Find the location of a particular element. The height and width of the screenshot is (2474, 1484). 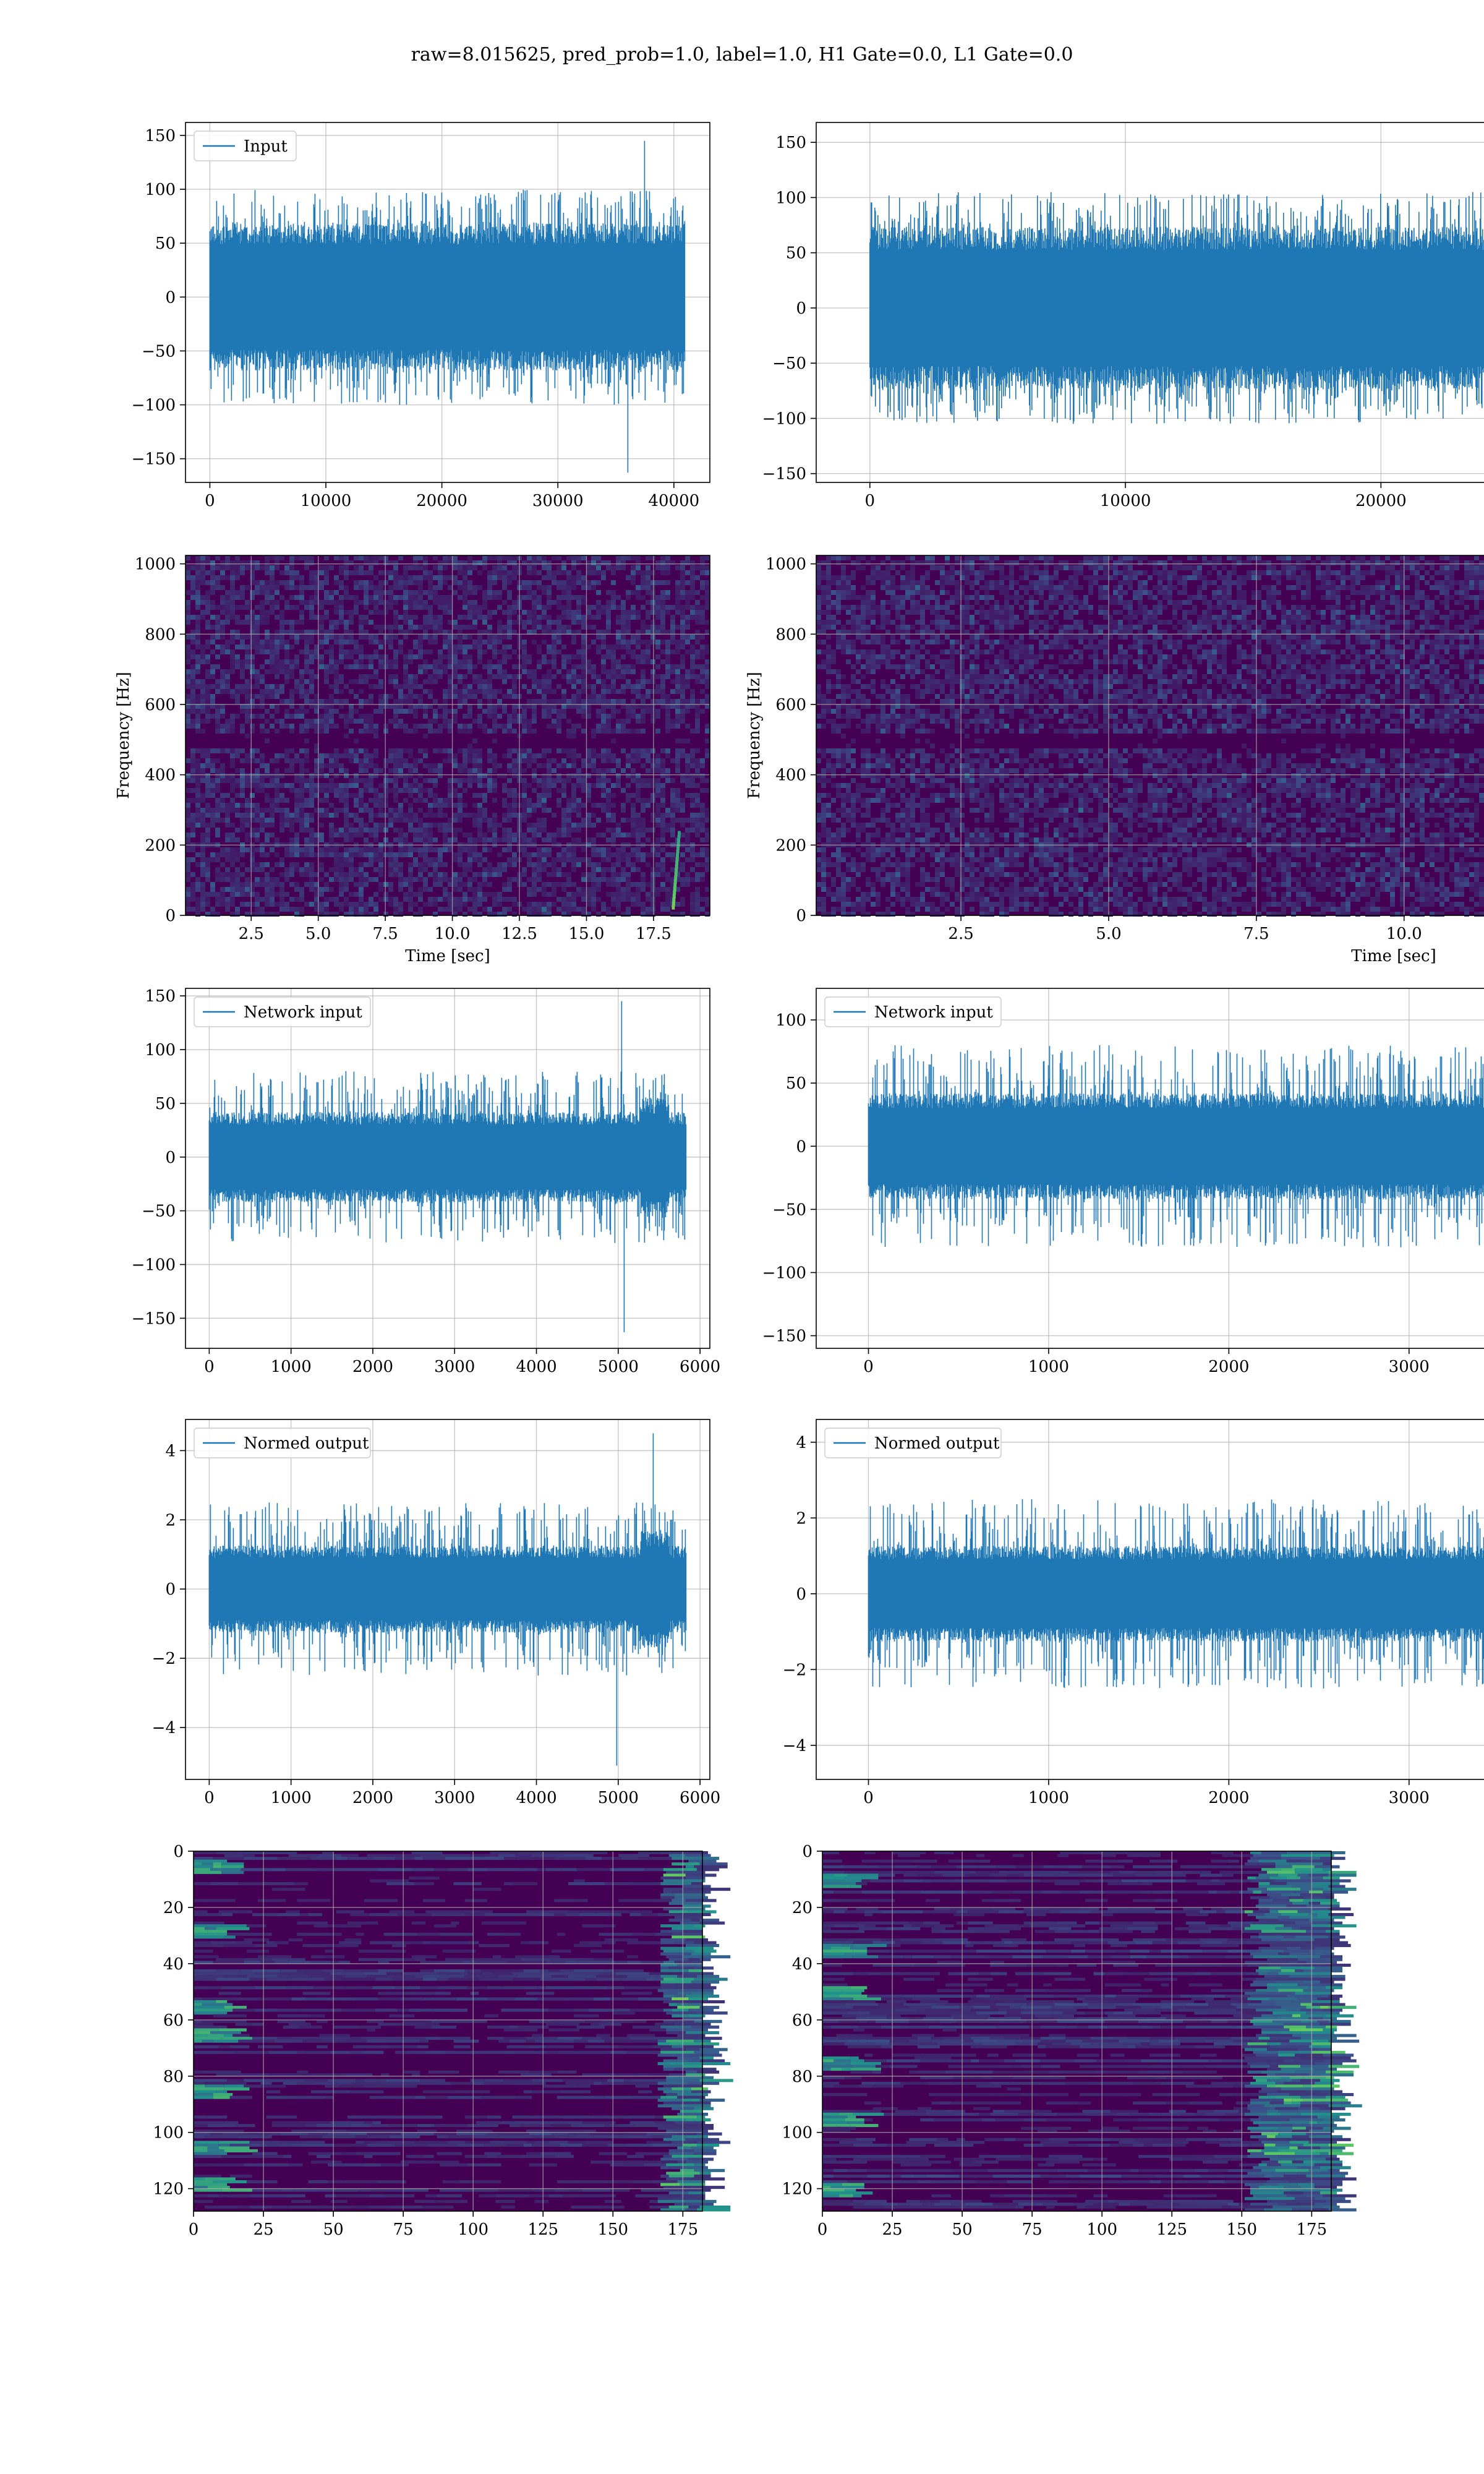

y-tick-label: 200 is located at coordinates (790, 846).